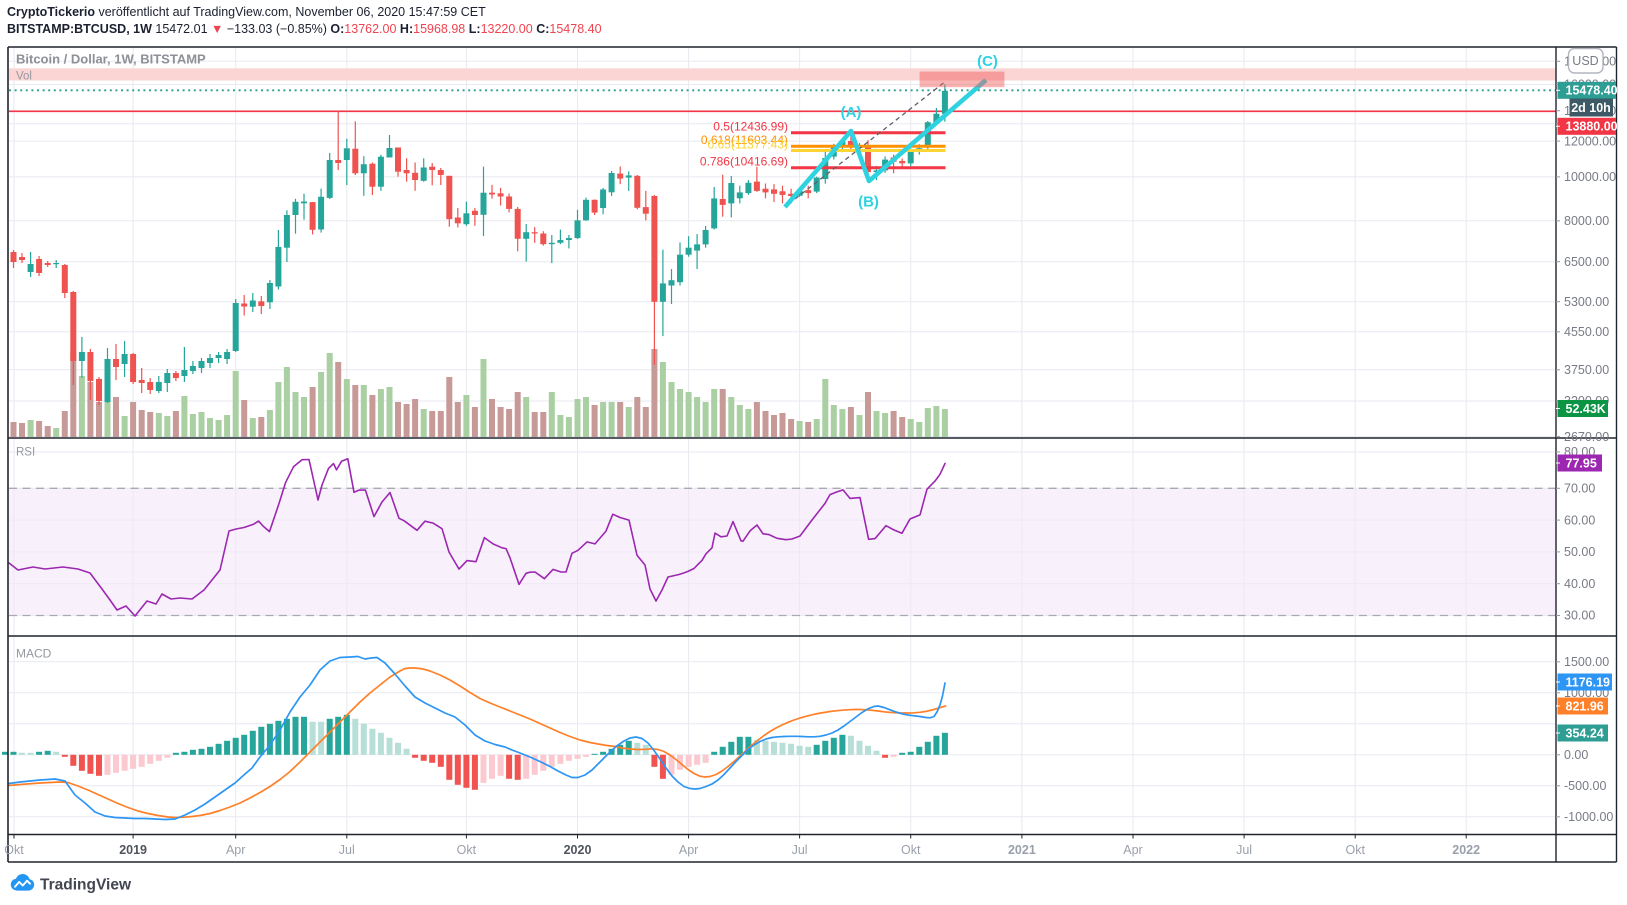 Image resolution: width=1627 pixels, height=905 pixels. What do you see at coordinates (1579, 616) in the screenshot?
I see `svg-text: 30.00` at bounding box center [1579, 616].